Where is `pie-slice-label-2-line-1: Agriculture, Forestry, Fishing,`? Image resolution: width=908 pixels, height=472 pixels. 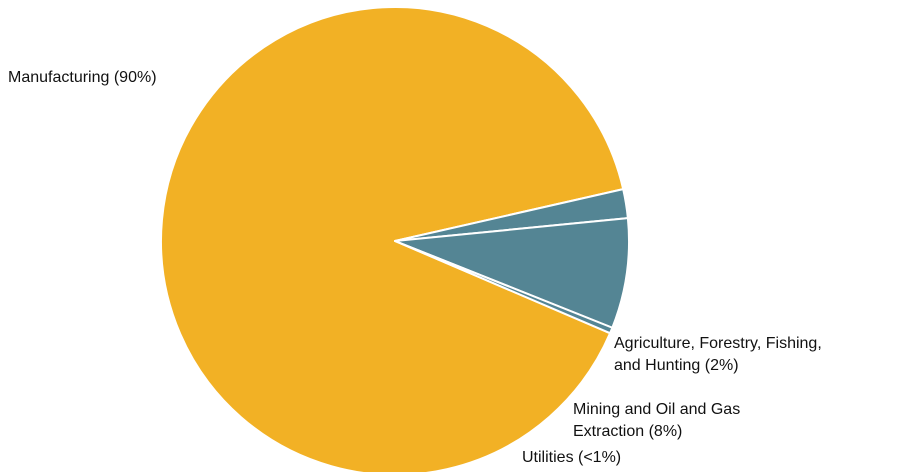 pie-slice-label-2-line-1: Agriculture, Forestry, Fishing, is located at coordinates (718, 343).